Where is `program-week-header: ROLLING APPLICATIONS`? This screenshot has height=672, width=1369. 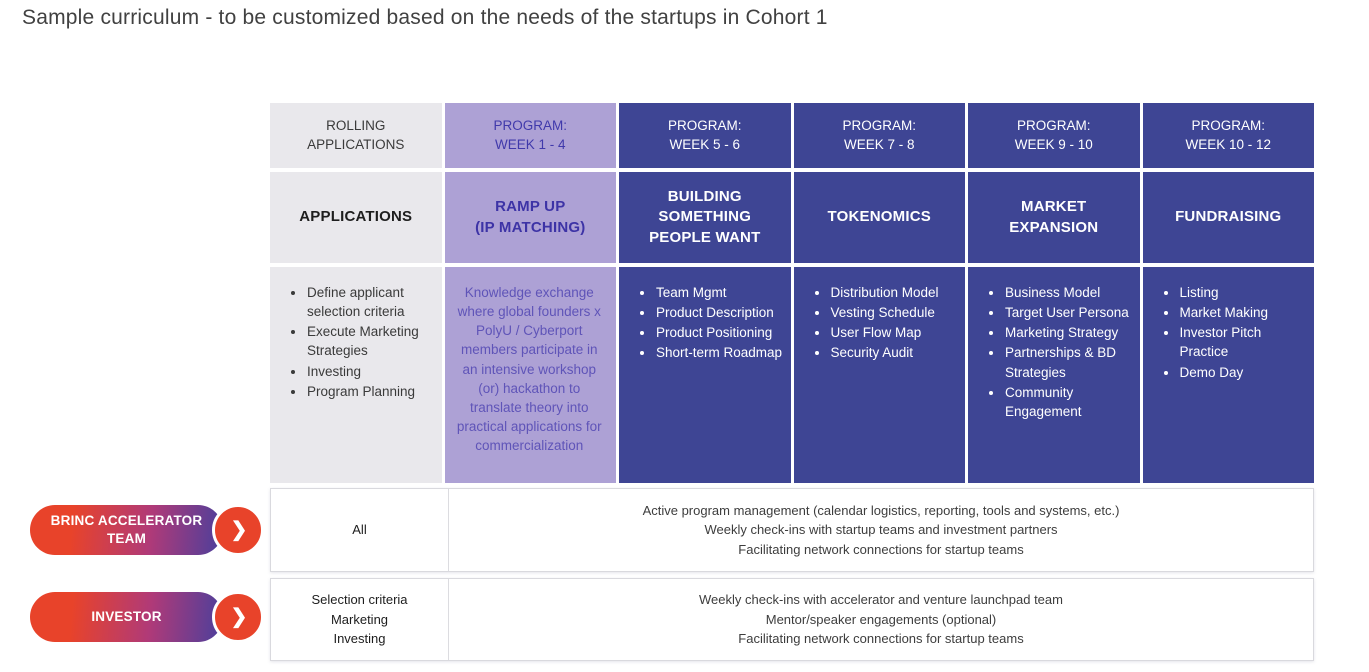 program-week-header: ROLLING APPLICATIONS is located at coordinates (356, 135).